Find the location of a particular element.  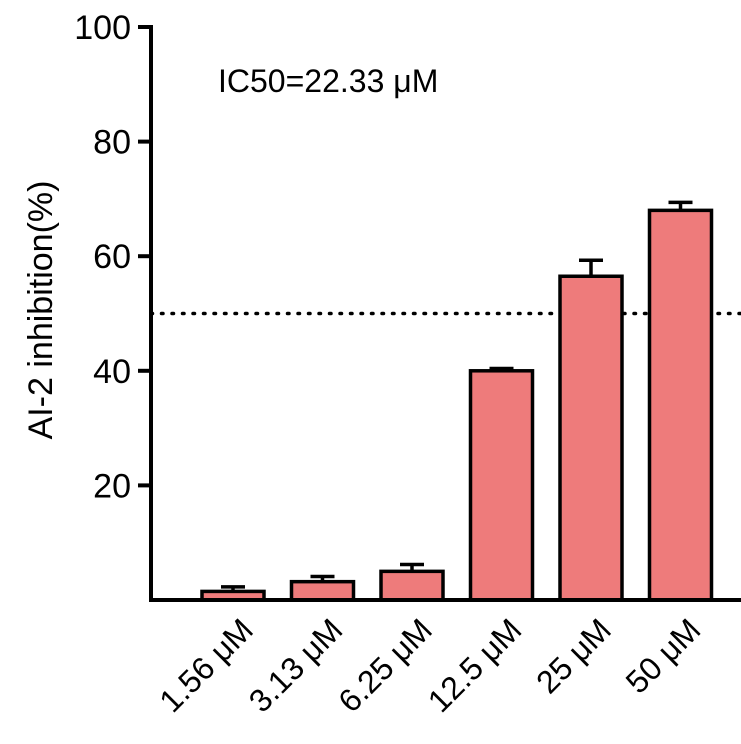

category-label-3: 6.25 μM is located at coordinates (385, 665).